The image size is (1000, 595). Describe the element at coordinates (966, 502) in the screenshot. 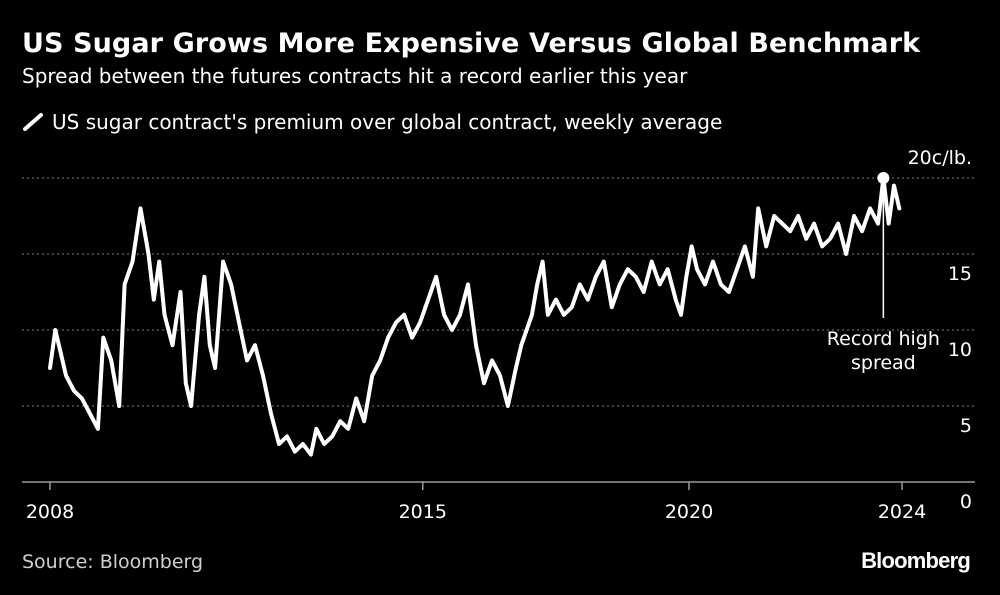

I see `y-tick-label-0: 0` at that location.